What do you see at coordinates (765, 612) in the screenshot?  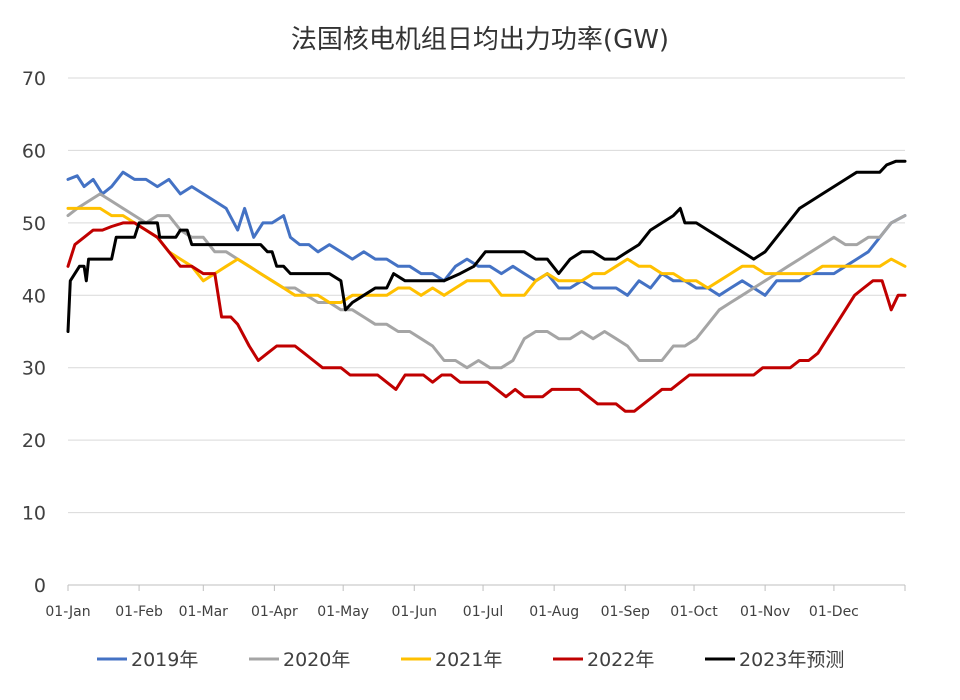 I see `x-tick-label: 01-Nov` at bounding box center [765, 612].